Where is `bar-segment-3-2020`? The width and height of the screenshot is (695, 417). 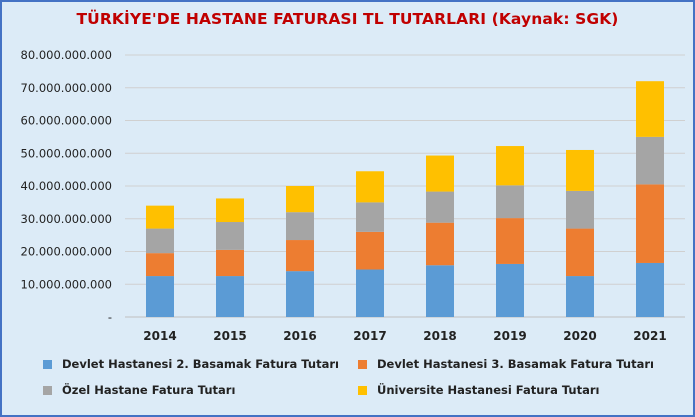
bar-segment-3-2020 is located at coordinates (580, 209).